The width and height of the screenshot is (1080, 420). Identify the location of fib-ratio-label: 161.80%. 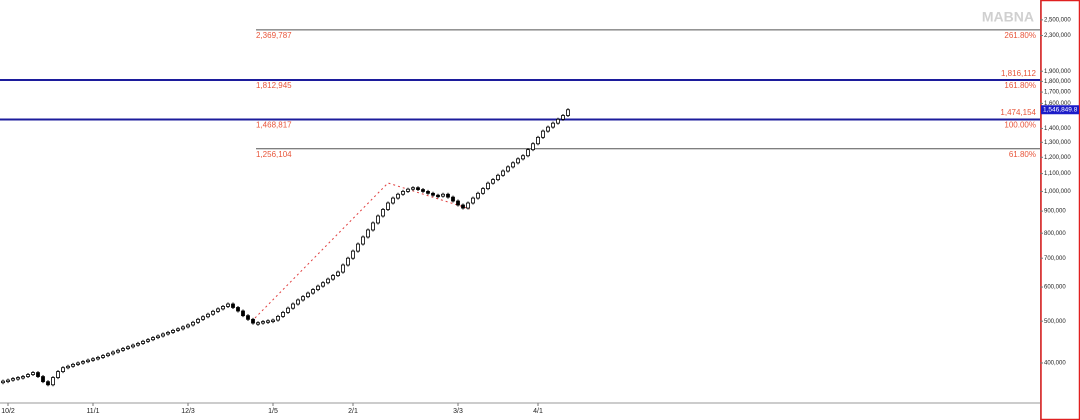
(1020, 85).